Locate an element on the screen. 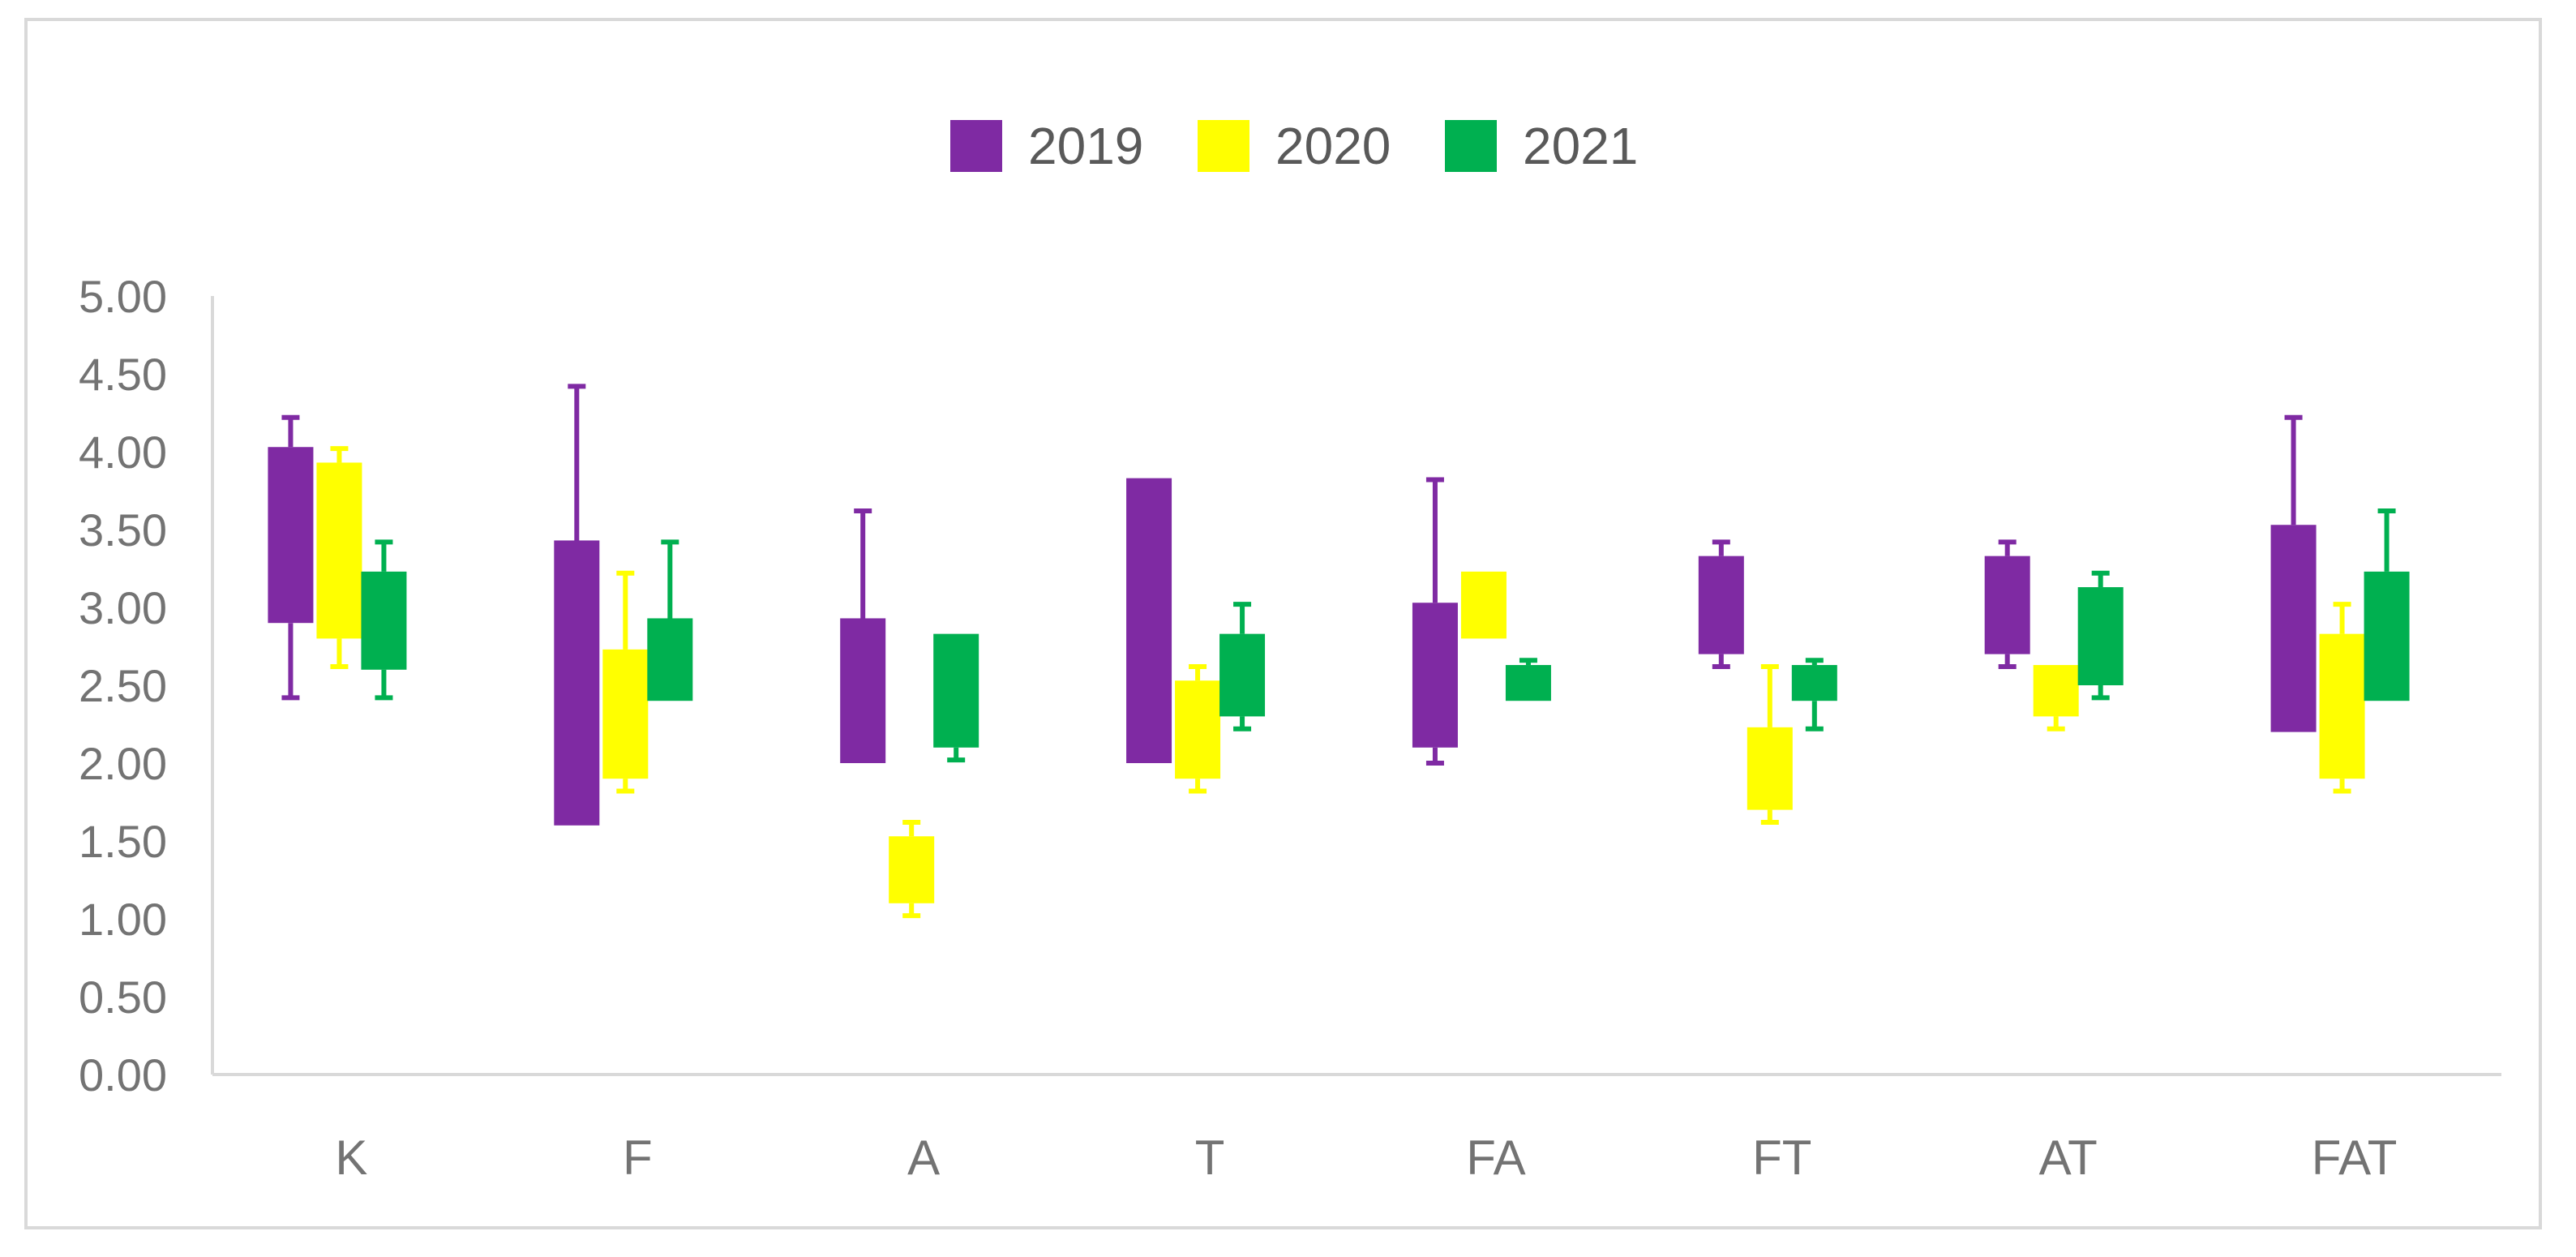  y-tick-label: 3.00 is located at coordinates (123, 607).